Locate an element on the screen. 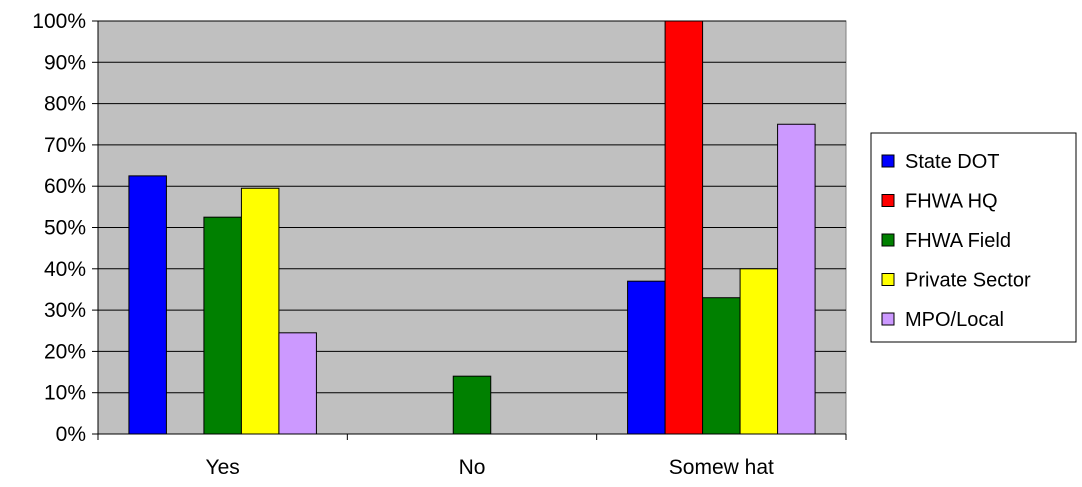 The height and width of the screenshot is (487, 1082). y-tick-label: 10% is located at coordinates (65, 393).